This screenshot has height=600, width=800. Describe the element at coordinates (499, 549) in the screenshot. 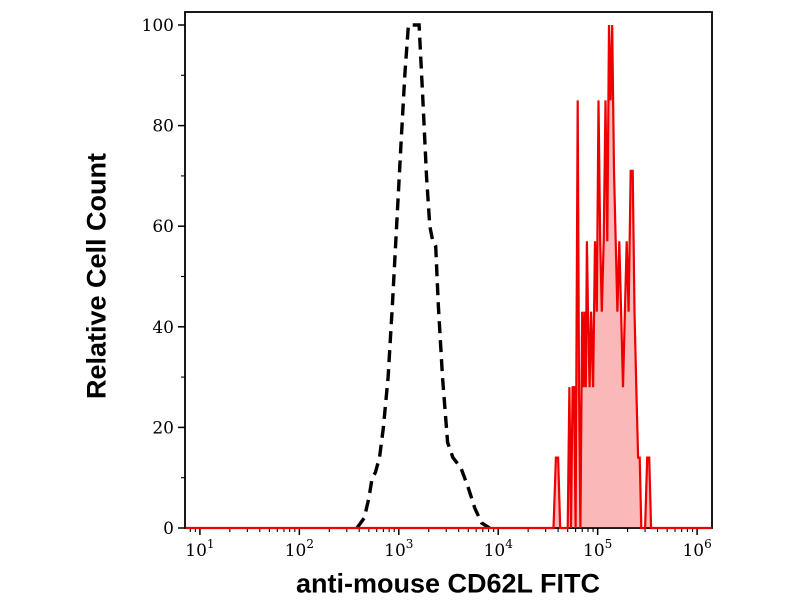

I see `x-tick-label: 10⁴` at that location.